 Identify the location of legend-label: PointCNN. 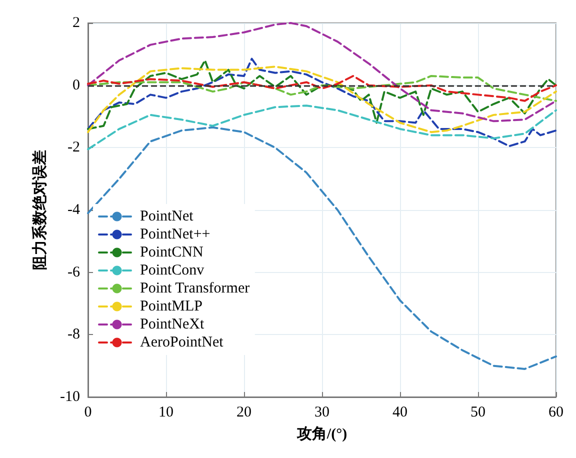
(172, 252).